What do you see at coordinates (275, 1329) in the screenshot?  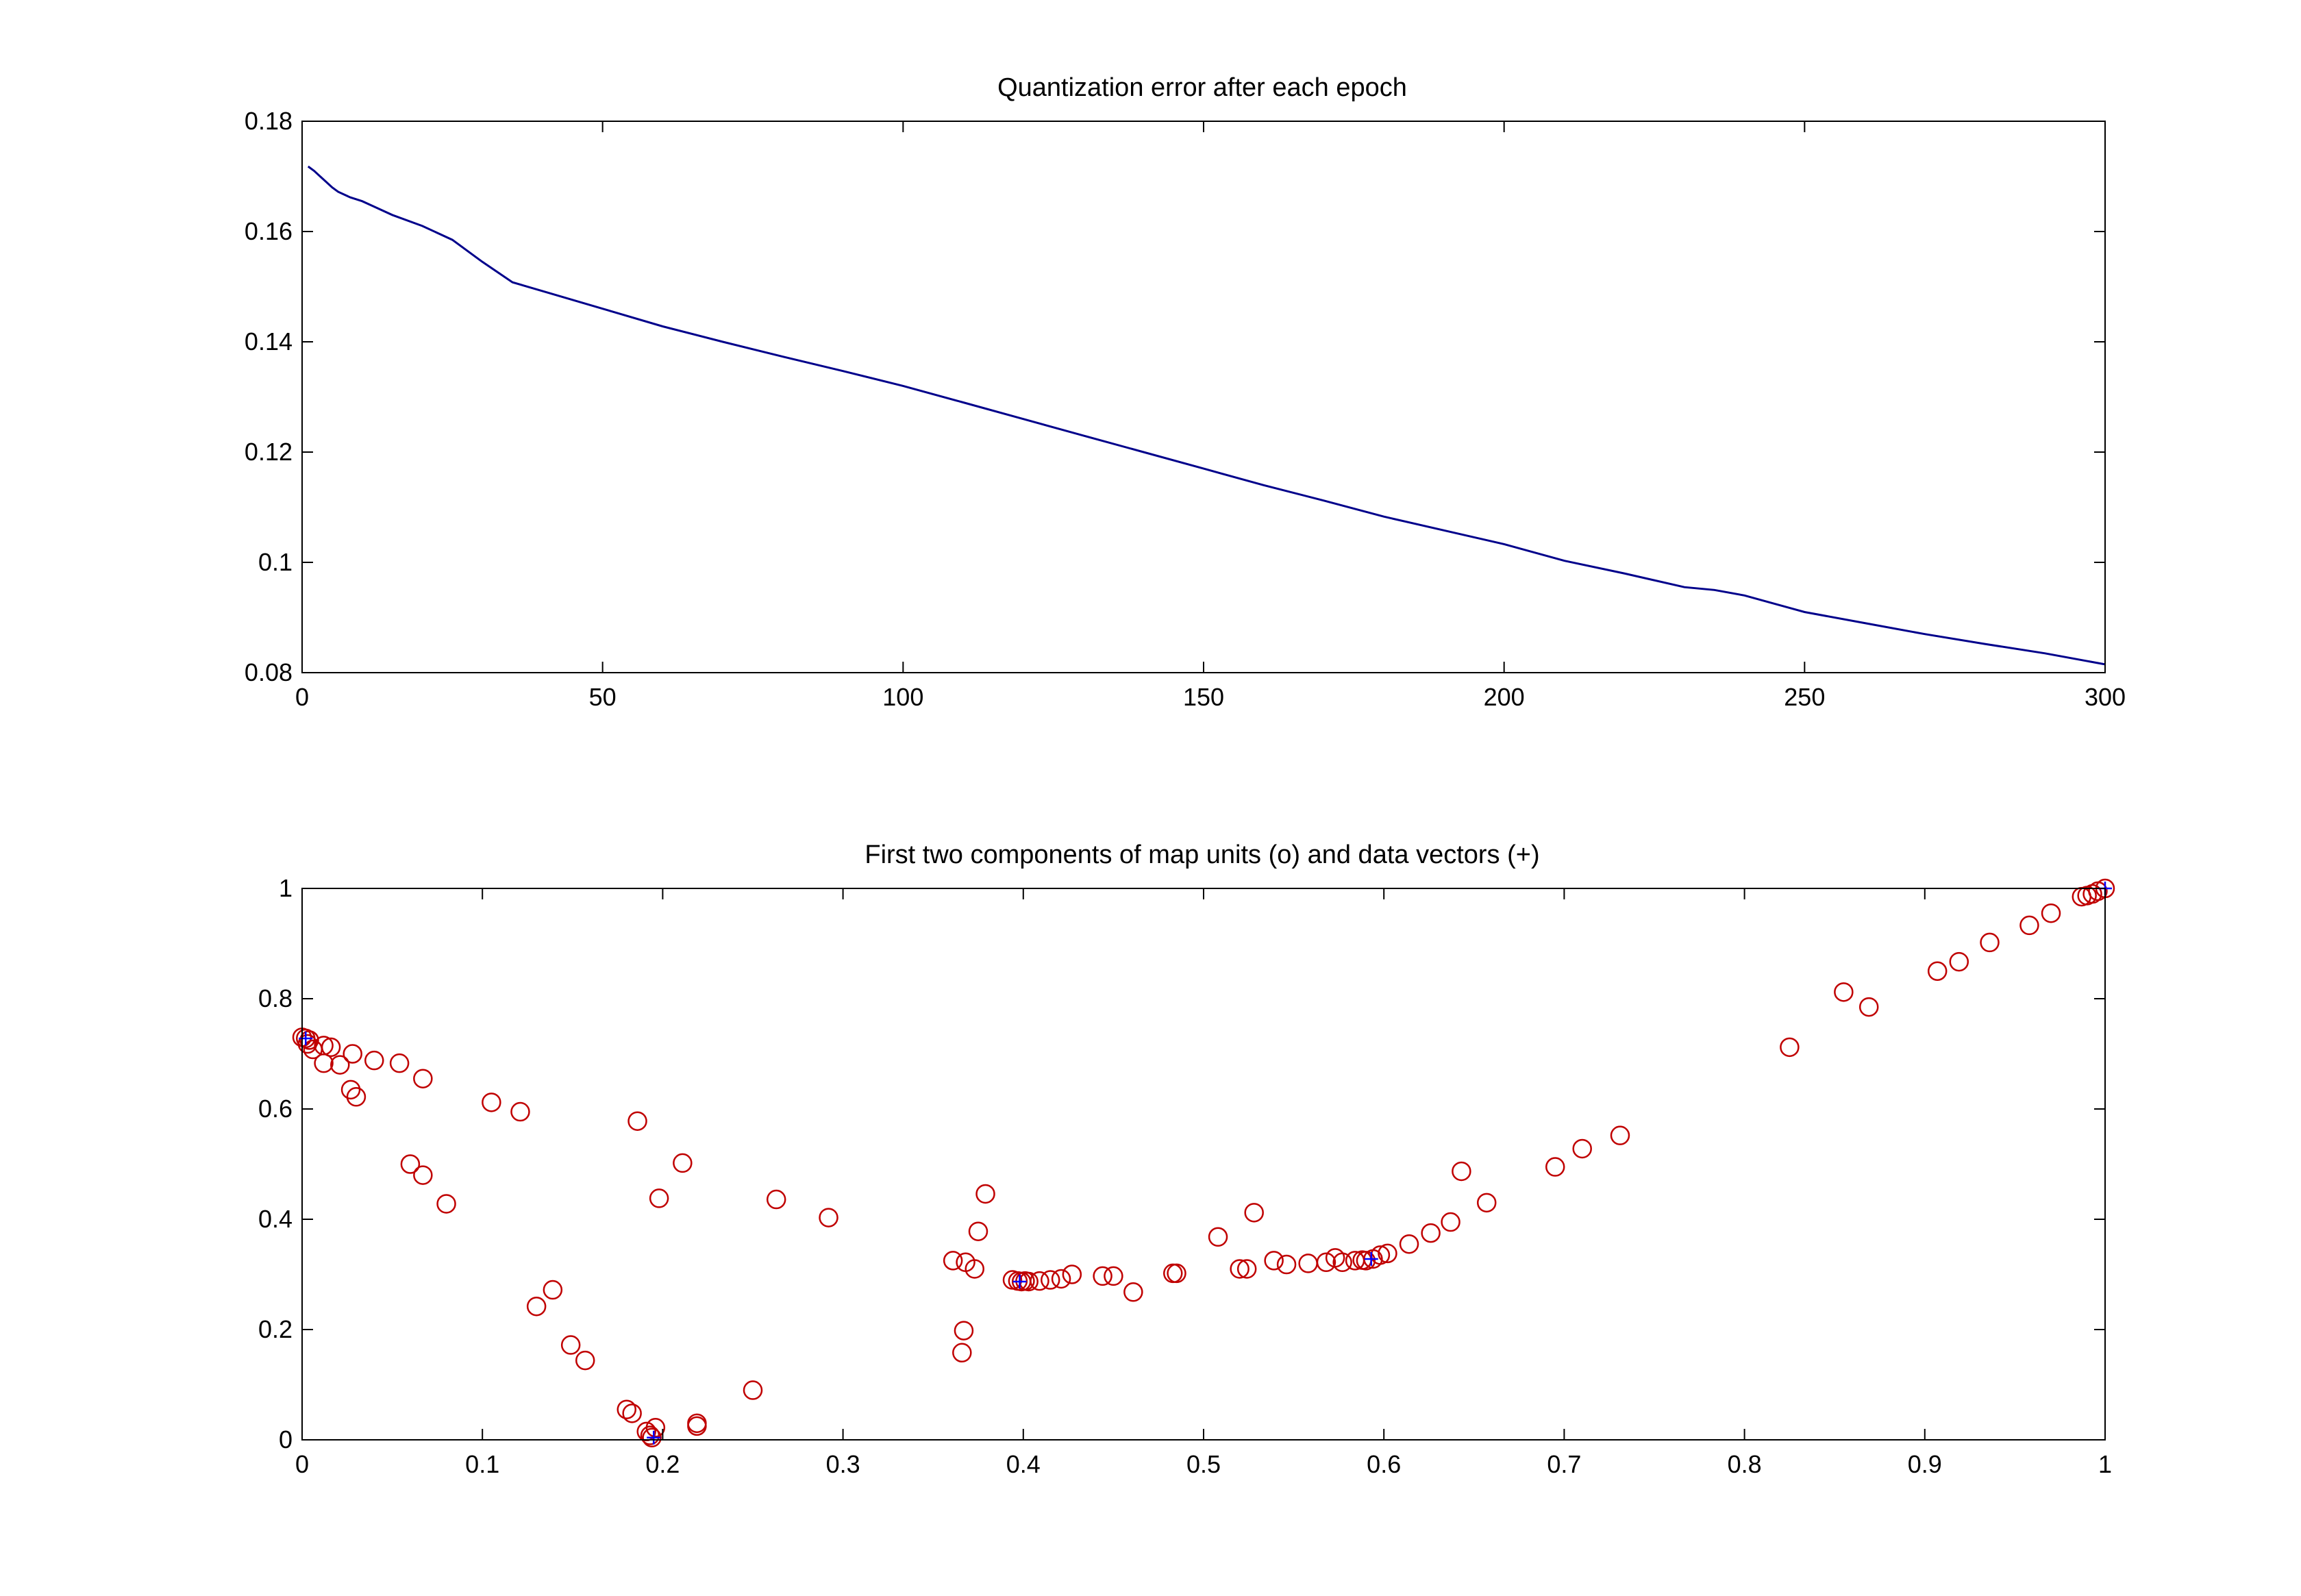 I see `y-tick-label: 0.2` at bounding box center [275, 1329].